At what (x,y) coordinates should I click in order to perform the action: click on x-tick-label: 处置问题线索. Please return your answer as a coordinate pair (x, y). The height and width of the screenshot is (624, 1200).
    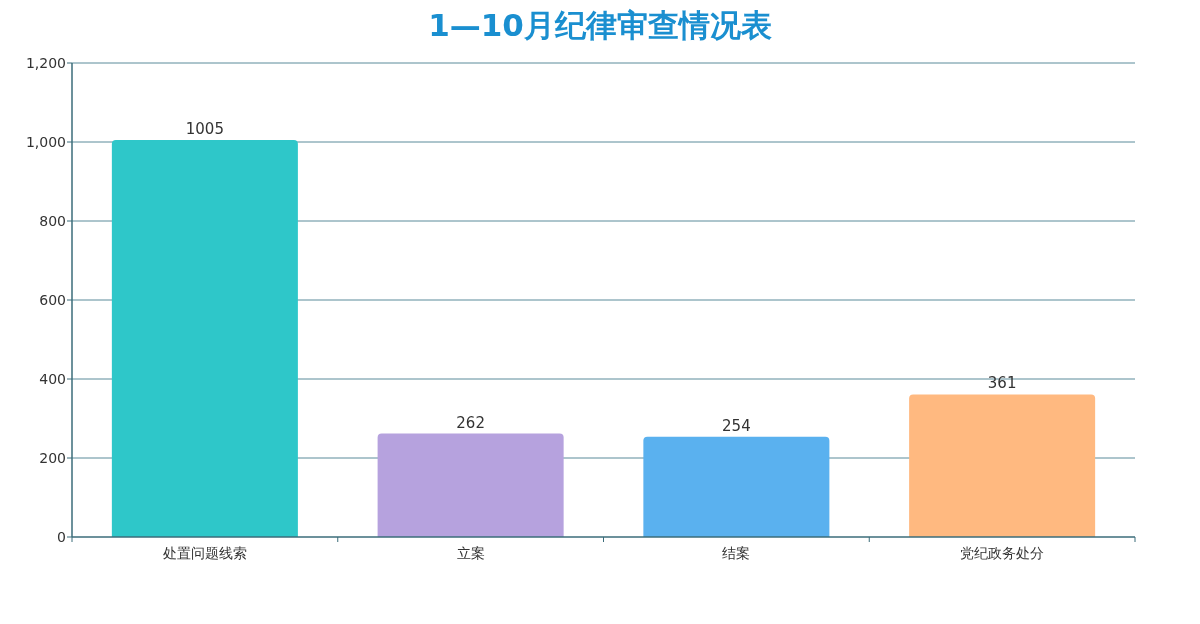
    Looking at the image, I should click on (204, 553).